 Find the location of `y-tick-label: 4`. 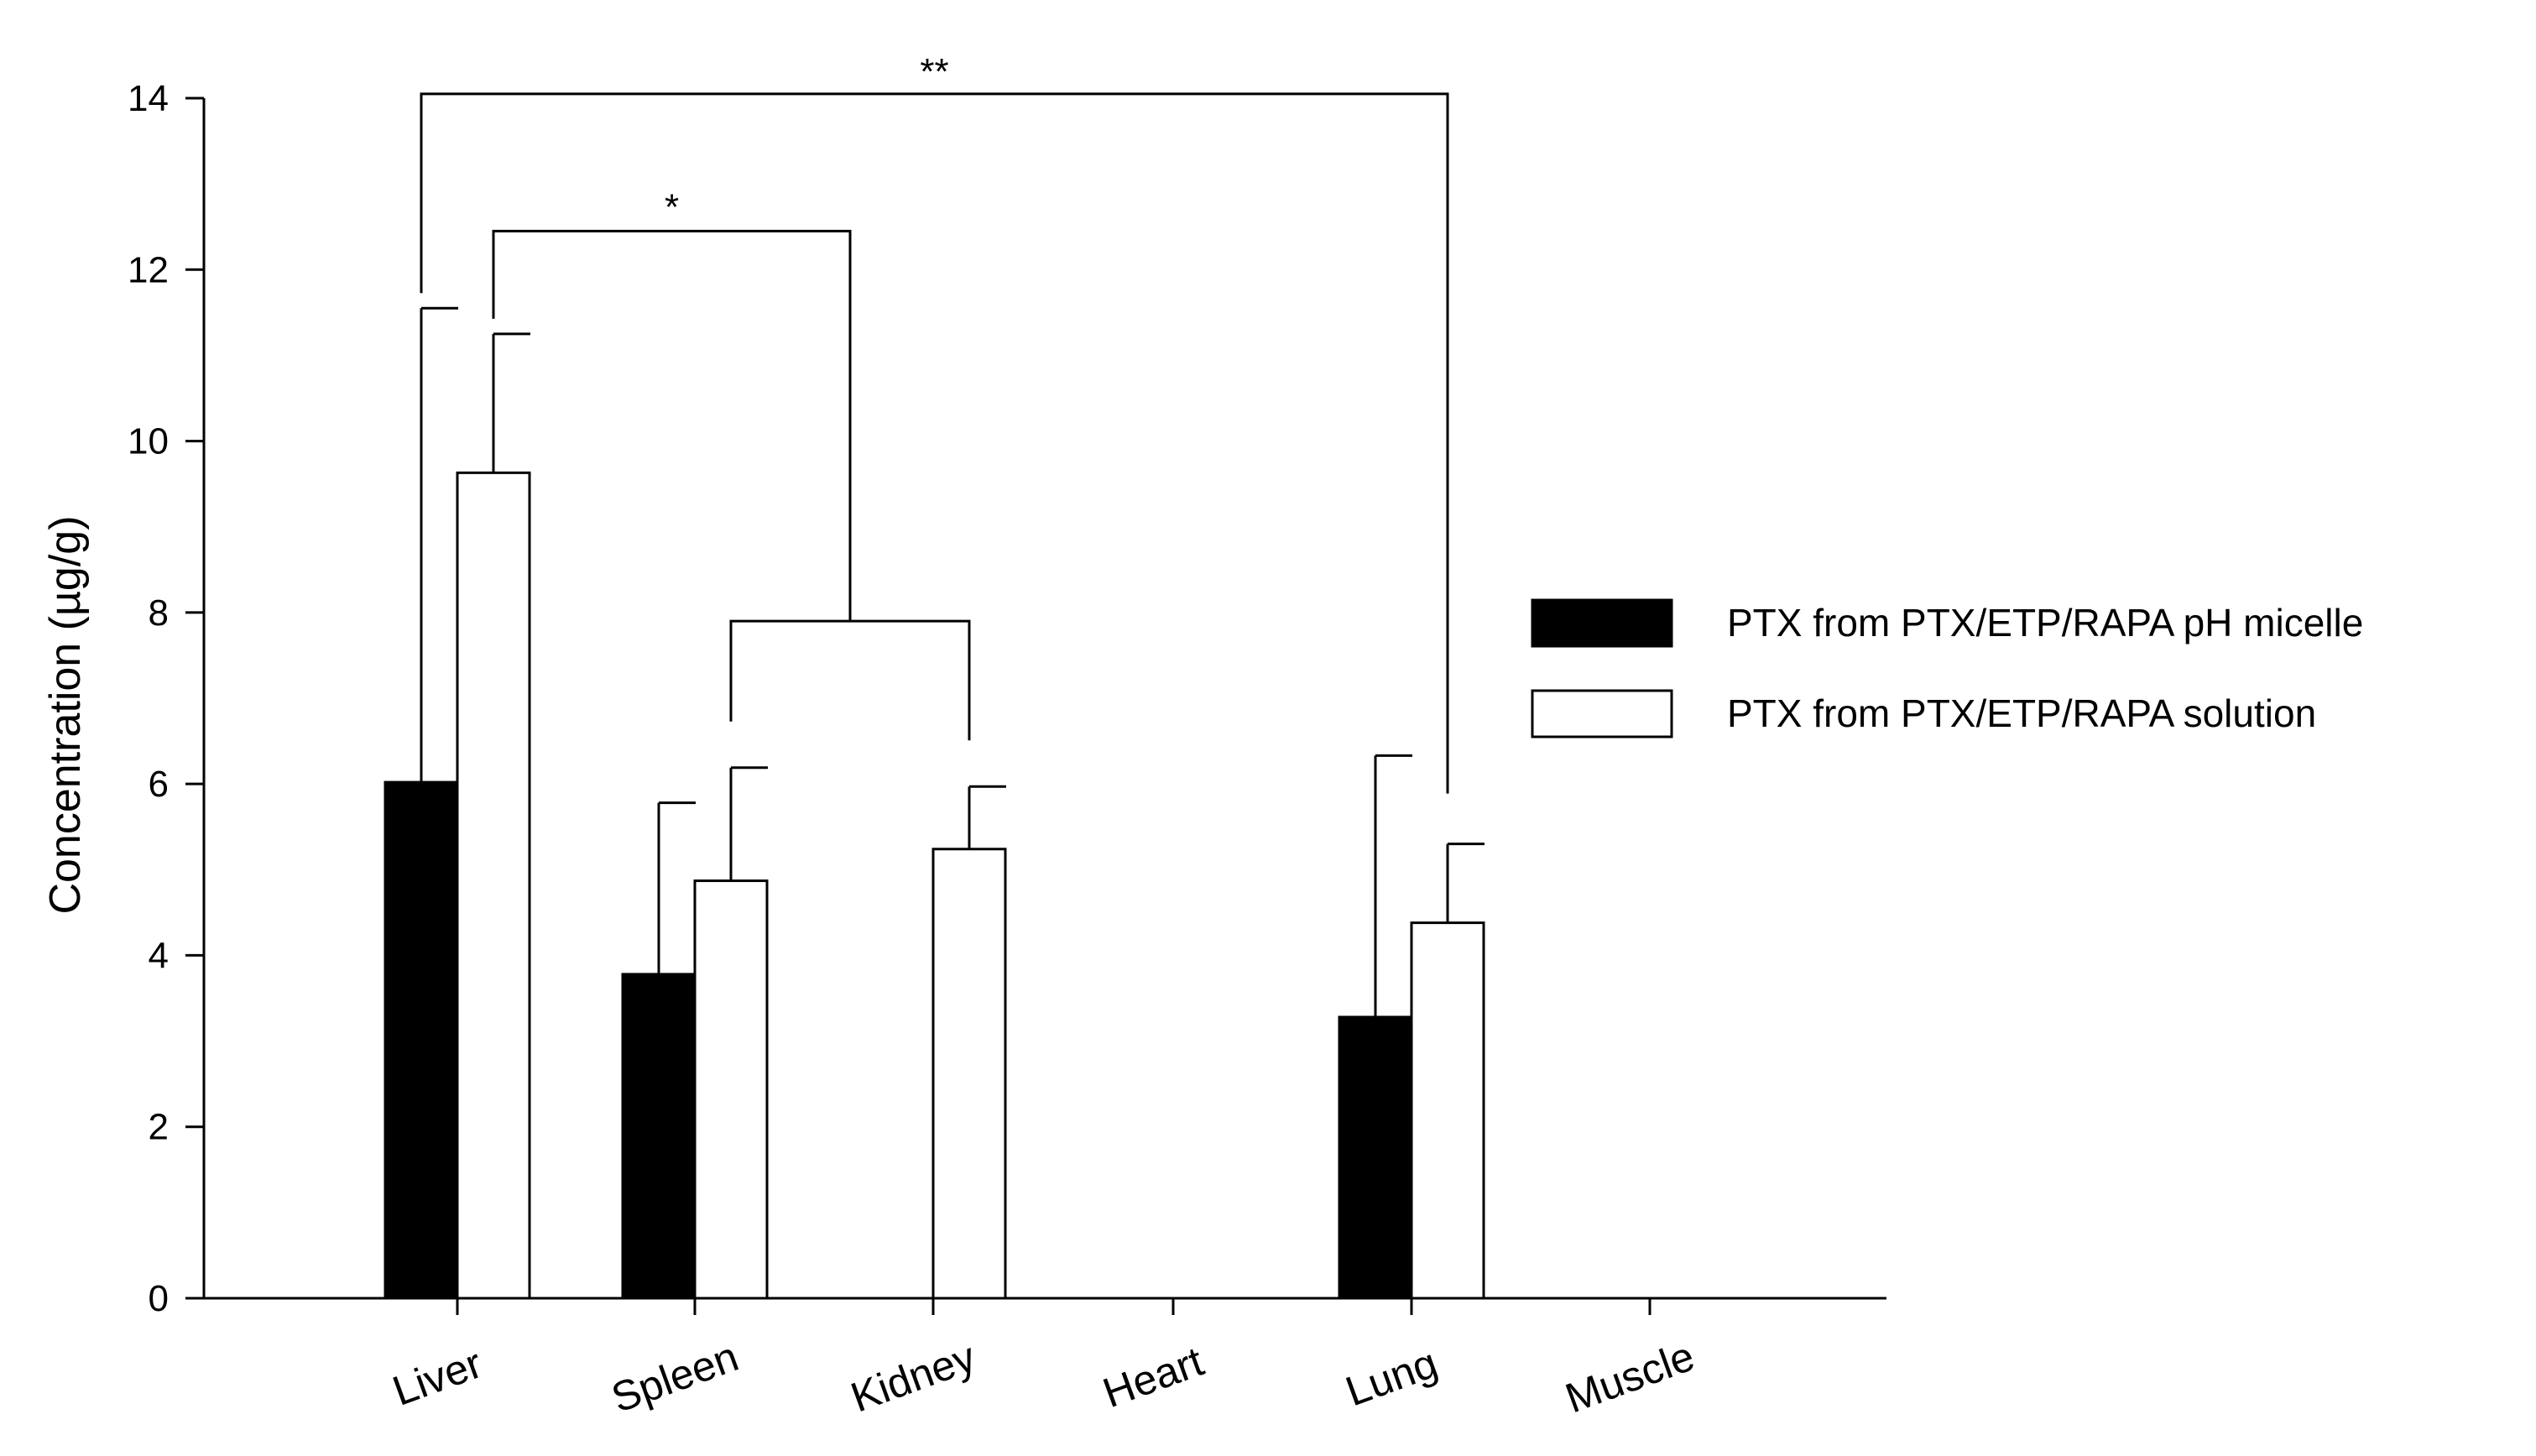

y-tick-label: 4 is located at coordinates (159, 955).